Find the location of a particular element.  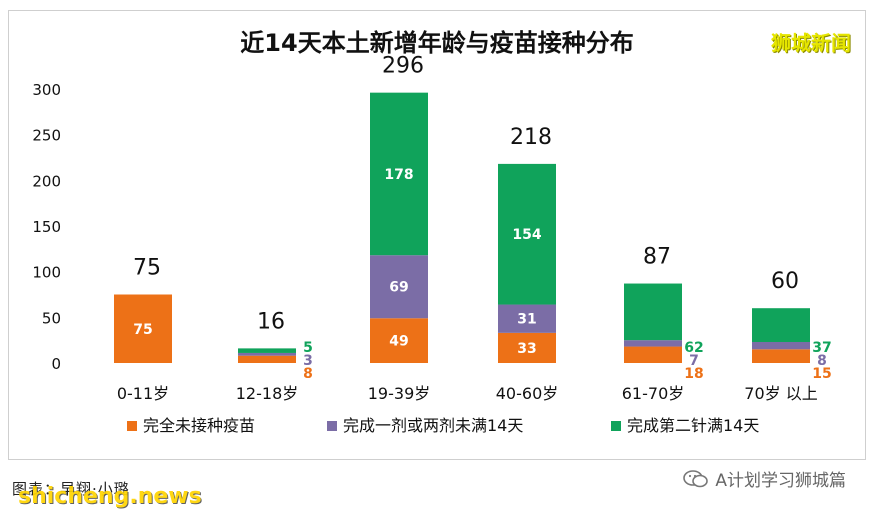

total-label: 75 is located at coordinates (147, 268).